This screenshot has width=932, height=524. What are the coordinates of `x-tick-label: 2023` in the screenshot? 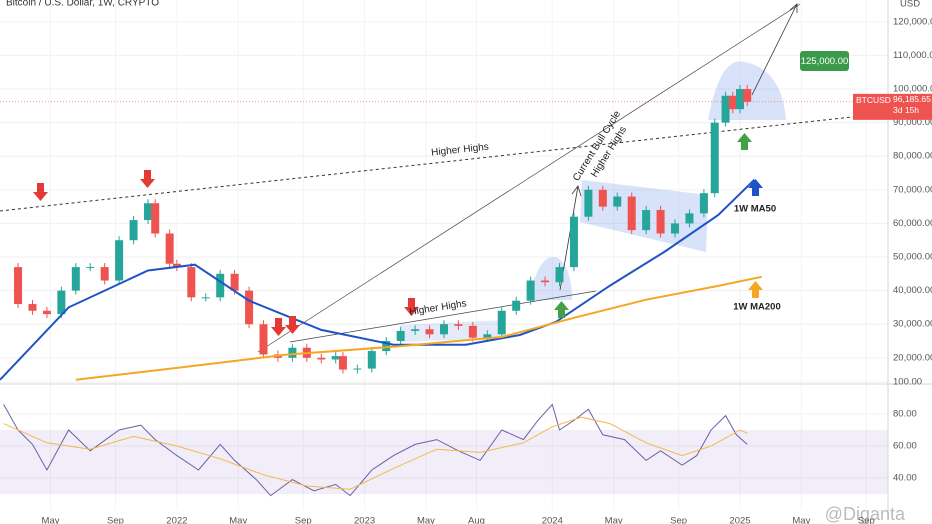 It's located at (364, 520).